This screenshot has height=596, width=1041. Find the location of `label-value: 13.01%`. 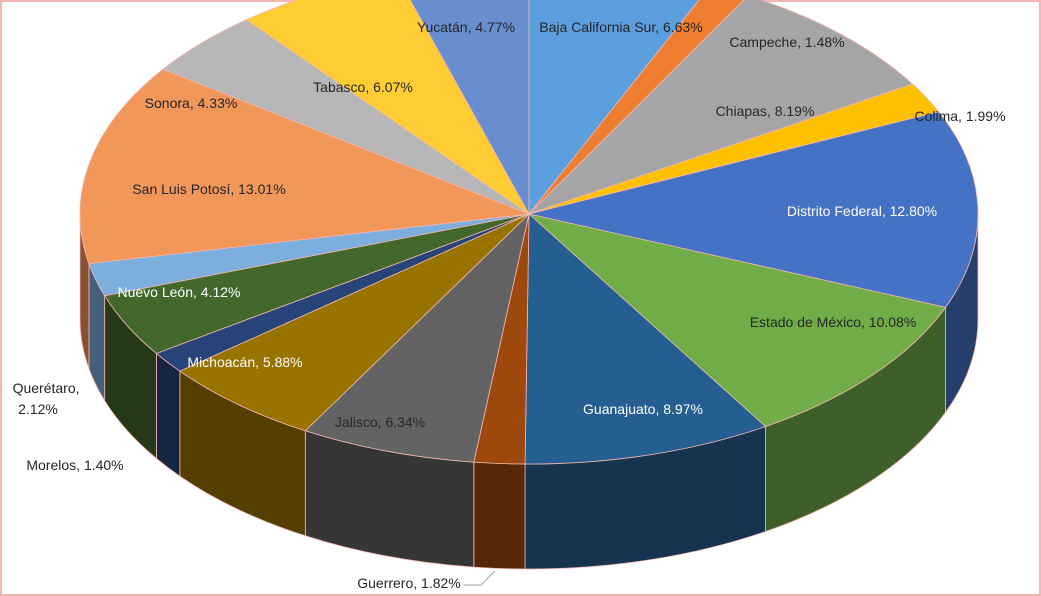

label-value: 13.01% is located at coordinates (261, 189).